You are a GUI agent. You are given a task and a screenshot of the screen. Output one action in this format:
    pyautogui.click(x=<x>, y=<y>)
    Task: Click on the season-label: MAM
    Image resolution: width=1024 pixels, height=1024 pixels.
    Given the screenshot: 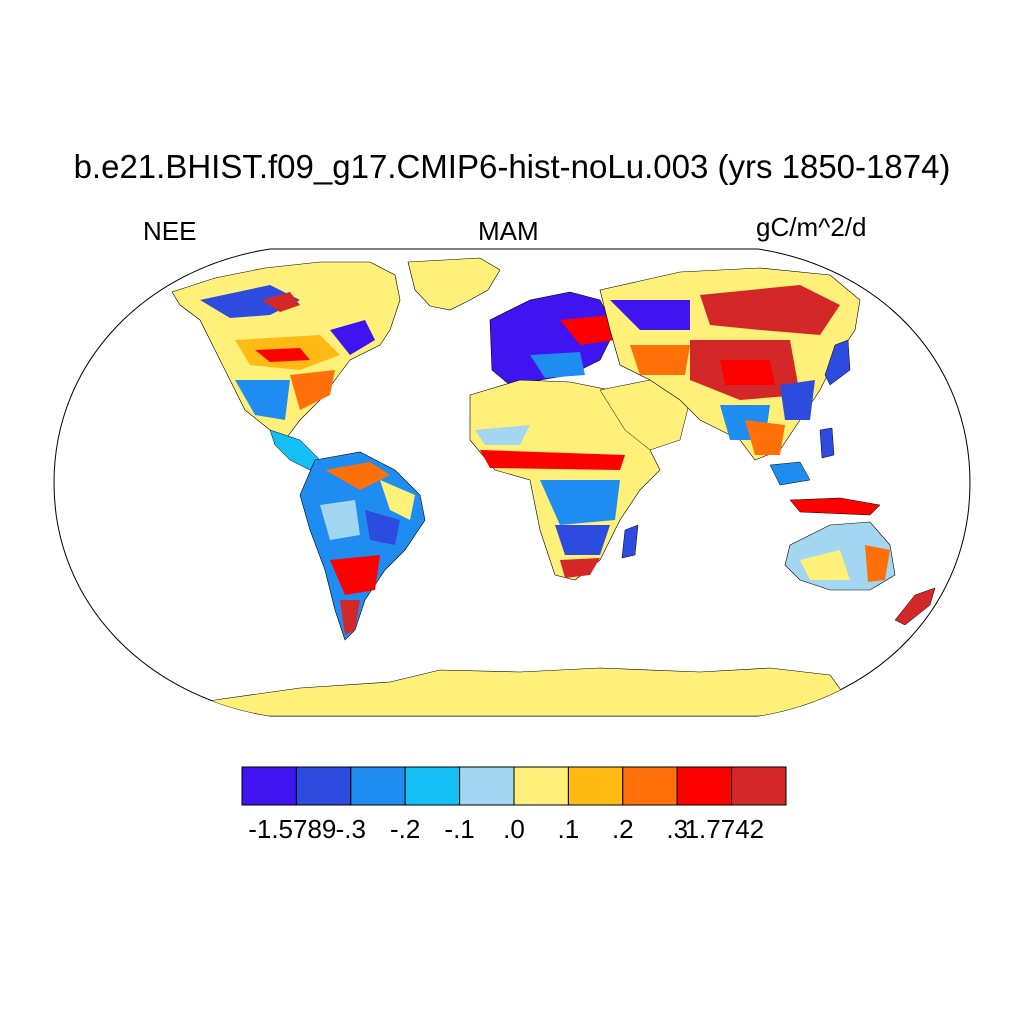 What is the action you would take?
    pyautogui.click(x=508, y=231)
    